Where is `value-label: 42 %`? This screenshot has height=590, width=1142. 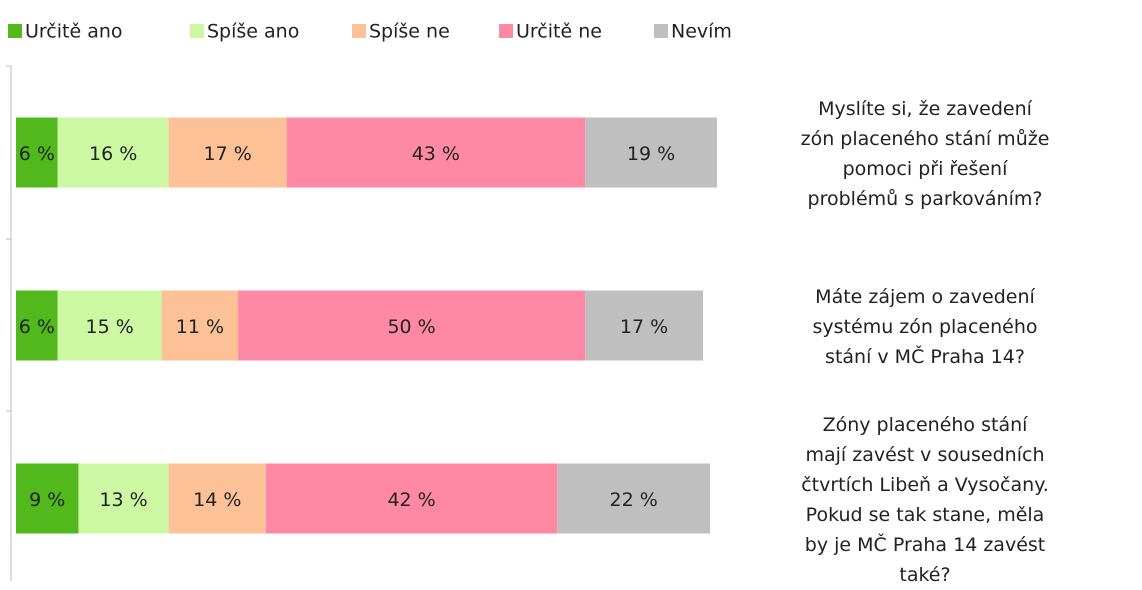
value-label: 42 % is located at coordinates (411, 500).